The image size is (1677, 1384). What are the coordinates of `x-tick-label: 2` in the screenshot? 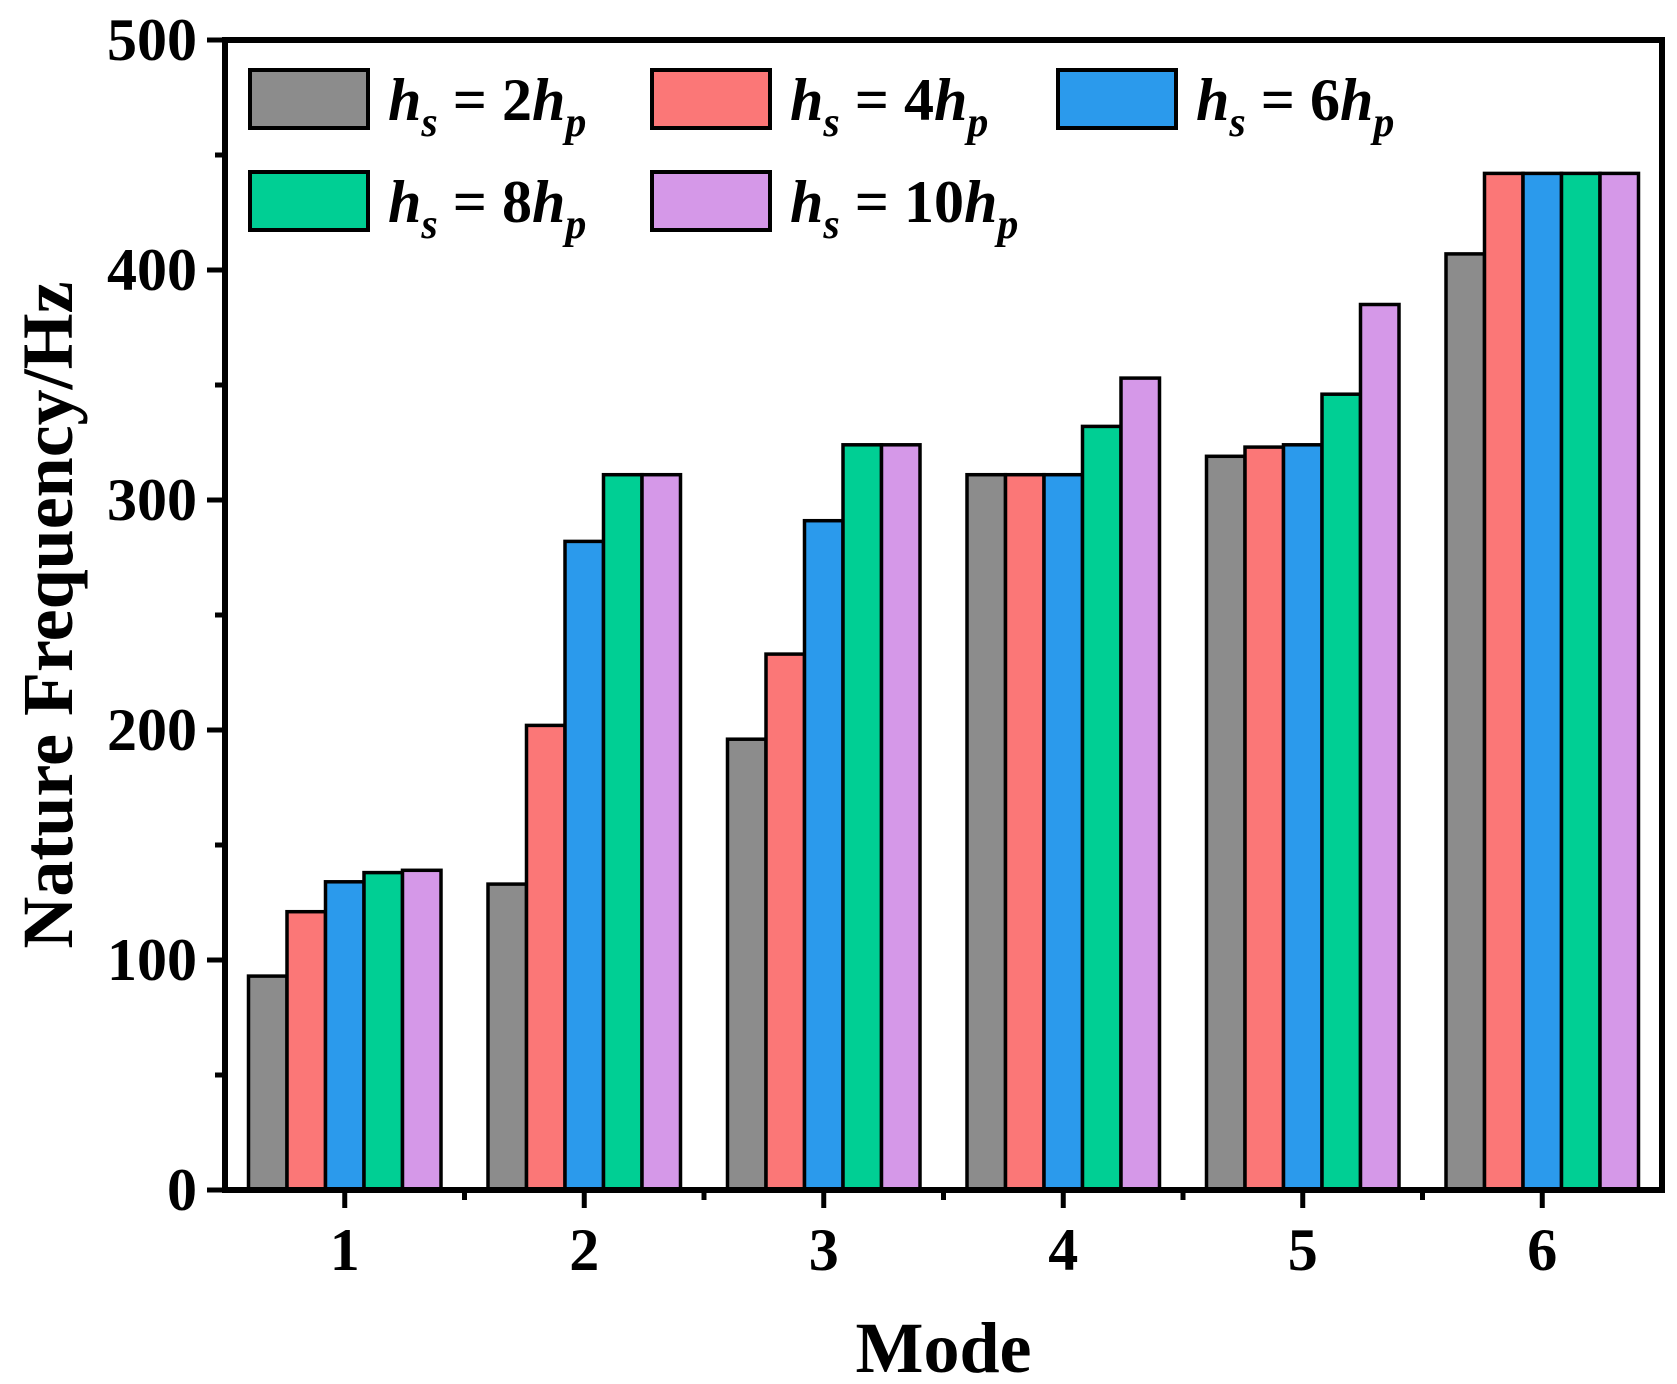 It's located at (584, 1250).